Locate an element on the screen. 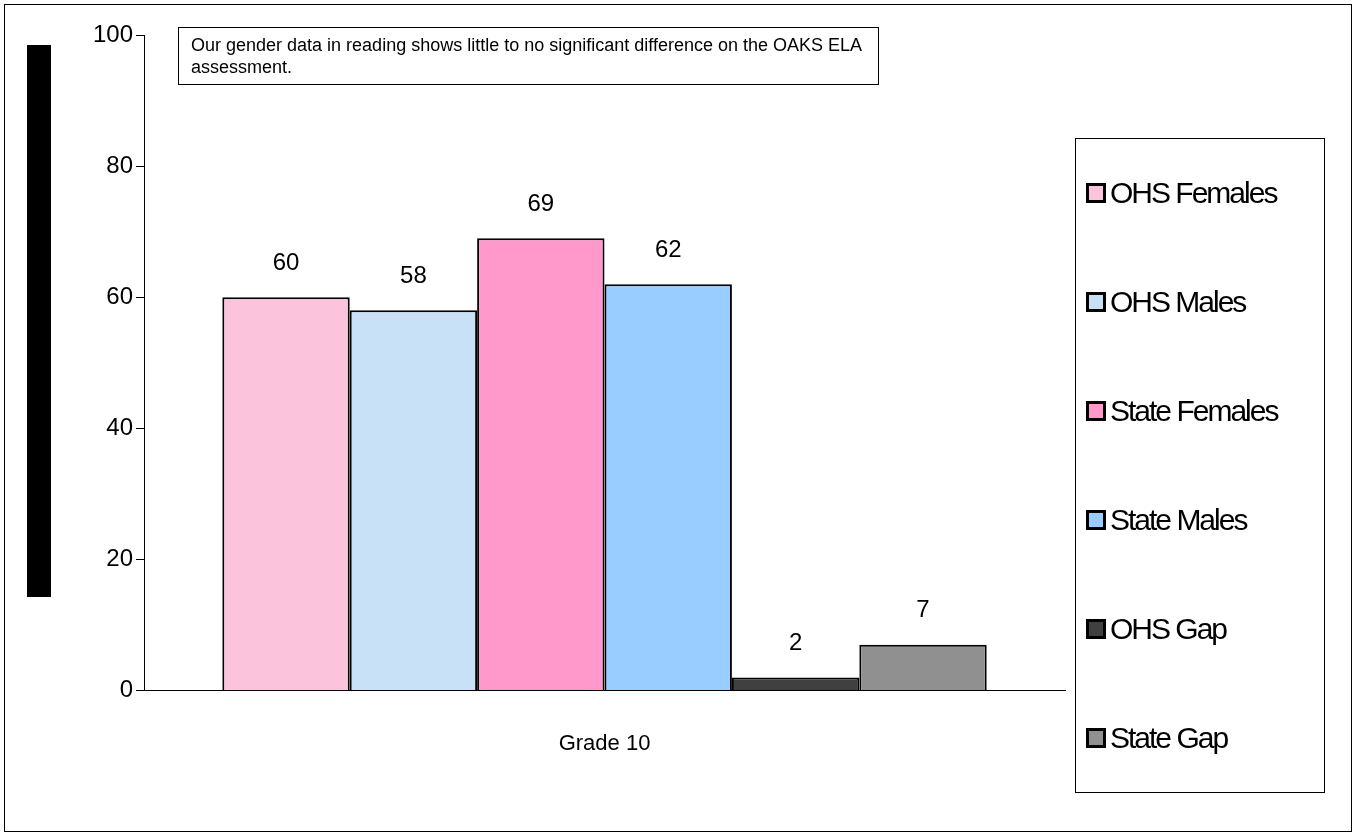 This screenshot has height=837, width=1361. y-tick-label: 80 is located at coordinates (120, 164).